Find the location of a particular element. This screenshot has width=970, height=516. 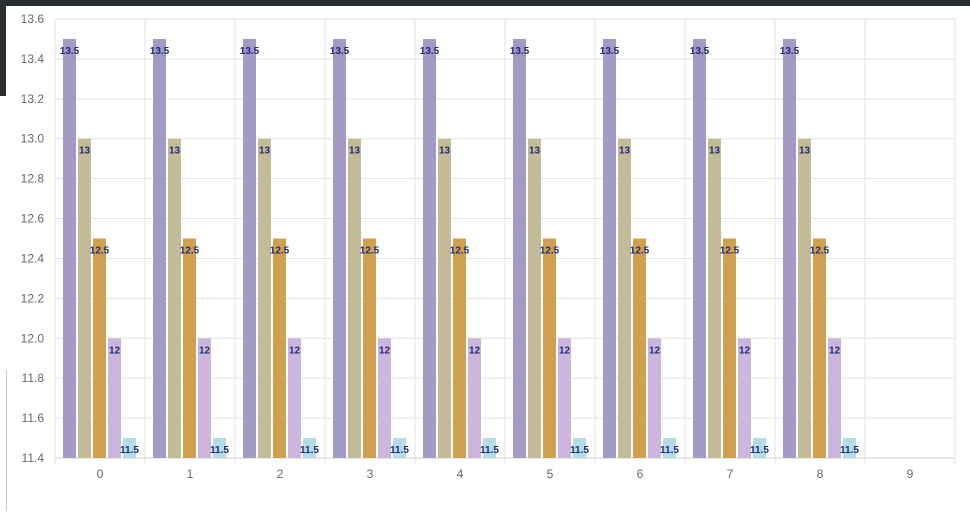

x-tick-label: 8 is located at coordinates (820, 474).